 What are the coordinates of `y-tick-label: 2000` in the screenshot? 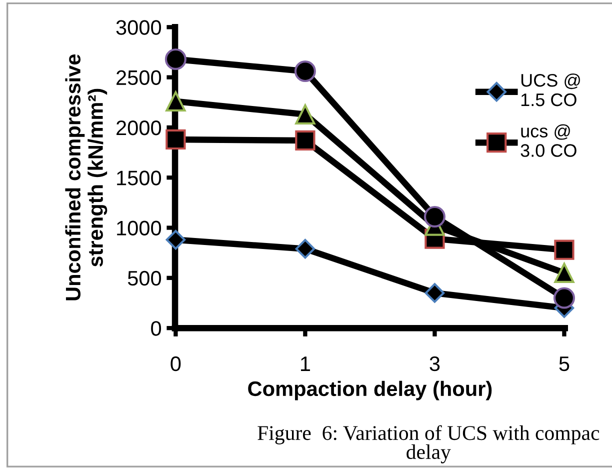 It's located at (139, 128).